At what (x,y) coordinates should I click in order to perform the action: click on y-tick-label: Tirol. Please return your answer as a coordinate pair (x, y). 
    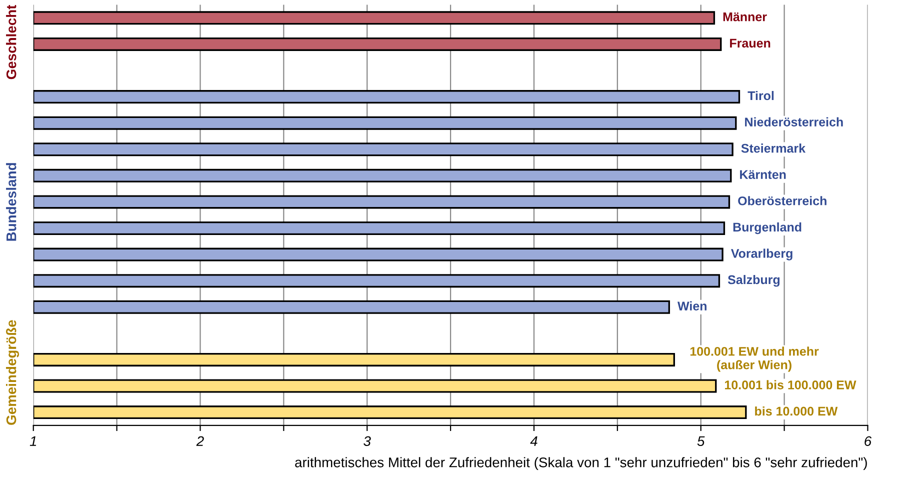
    Looking at the image, I should click on (761, 95).